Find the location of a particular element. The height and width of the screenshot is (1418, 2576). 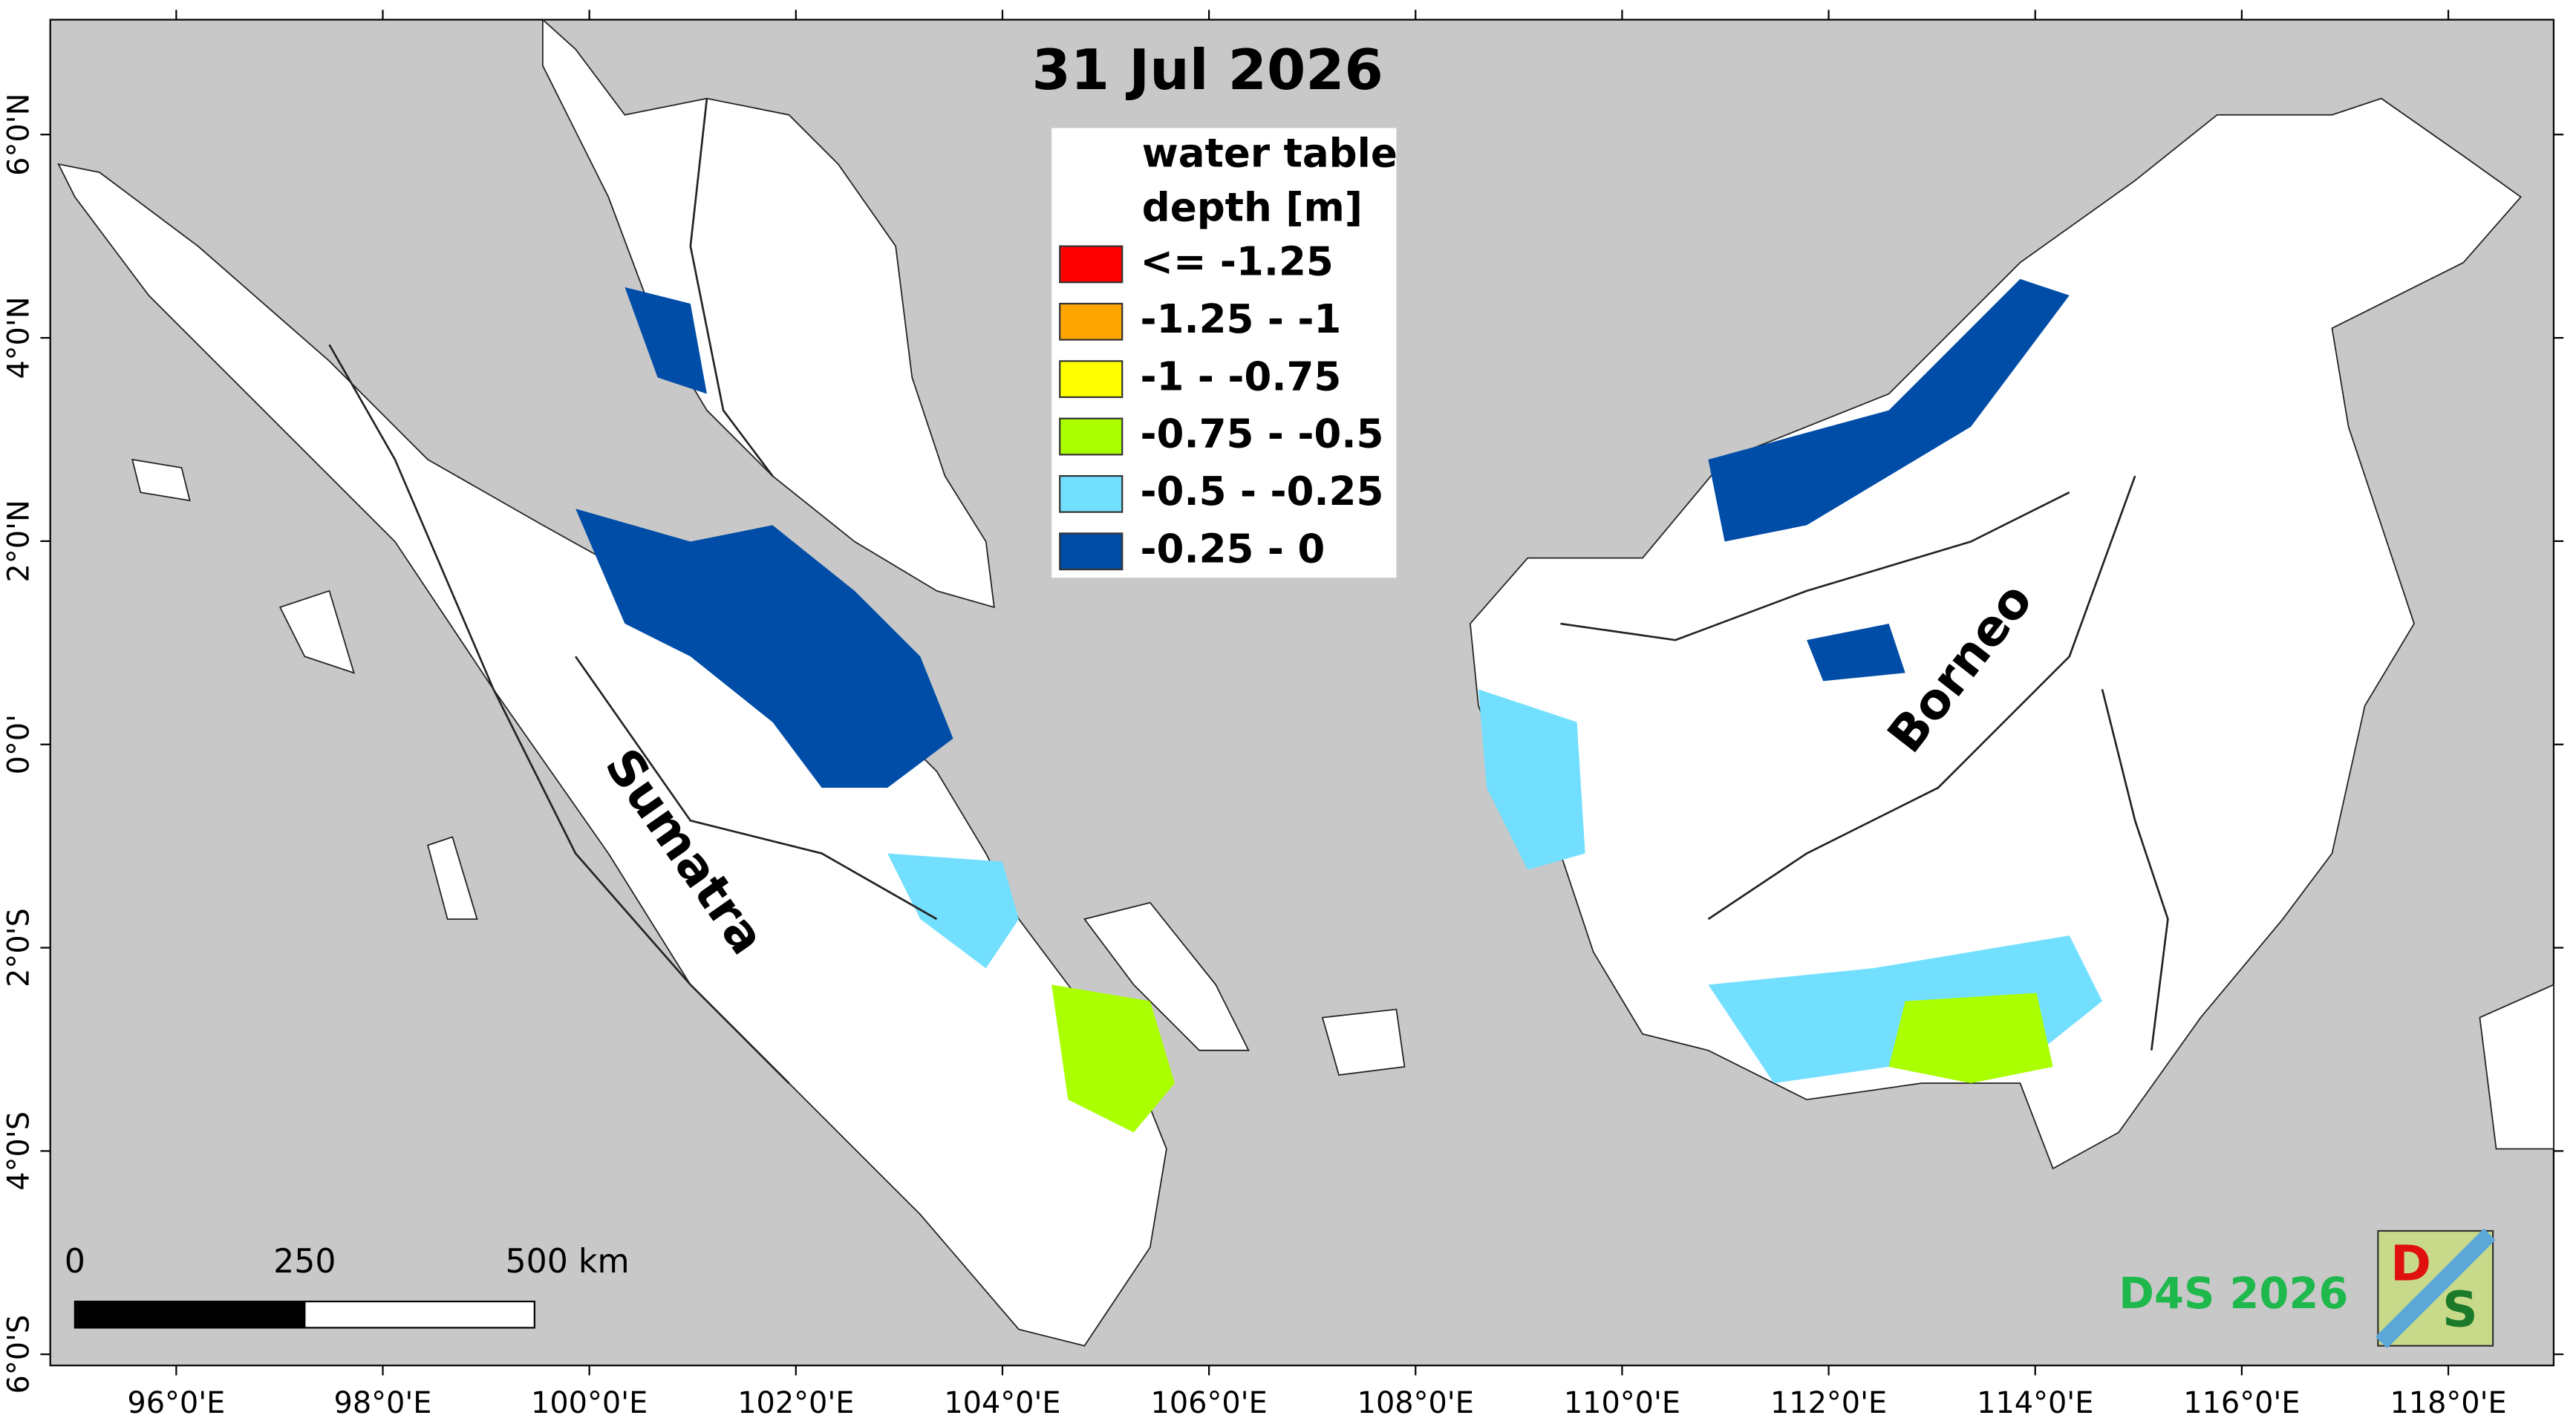

x-tick-label: 112°0'E is located at coordinates (1828, 1402).